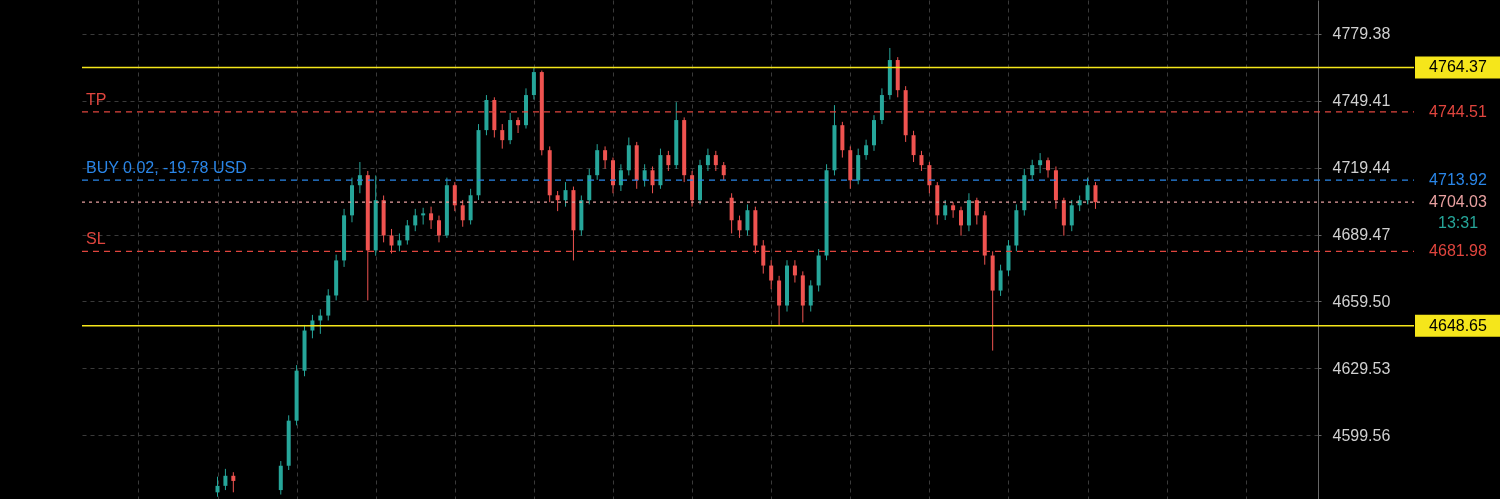 The image size is (1500, 499). I want to click on y-tick-label: 4749.41, so click(1361, 101).